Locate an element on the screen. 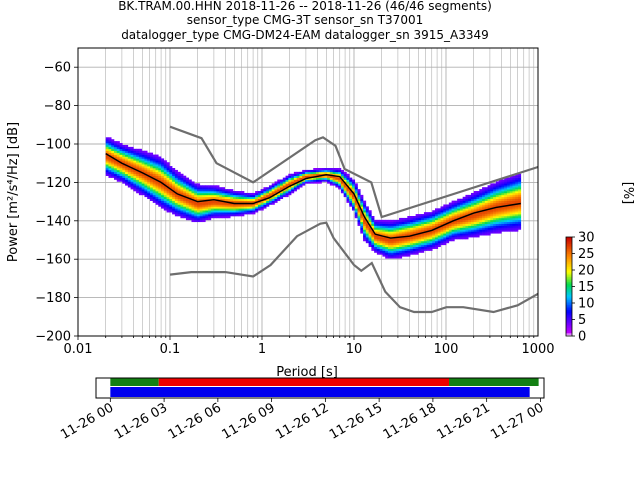 This screenshot has height=480, width=640. y-tick-label: −160 is located at coordinates (53, 260).